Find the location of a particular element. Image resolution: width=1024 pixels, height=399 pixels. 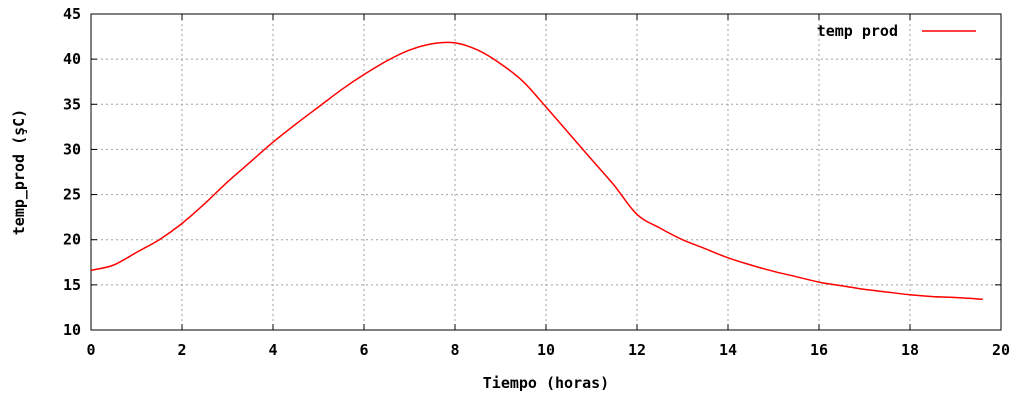

x-tick-label: 2 is located at coordinates (181, 350).